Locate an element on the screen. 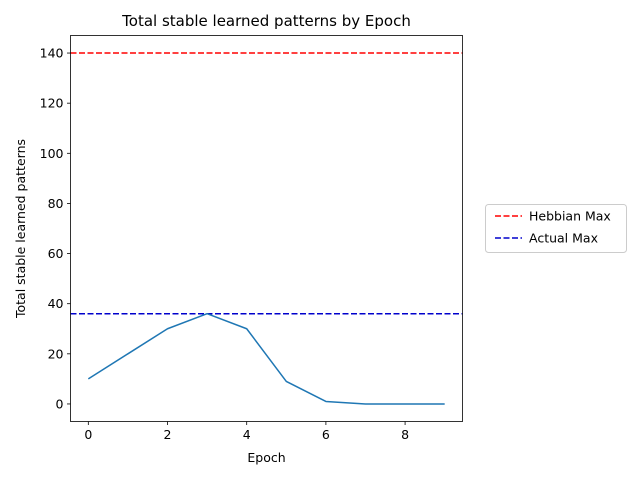 The width and height of the screenshot is (640, 484). y-tick-label-0: 0 is located at coordinates (60, 403).